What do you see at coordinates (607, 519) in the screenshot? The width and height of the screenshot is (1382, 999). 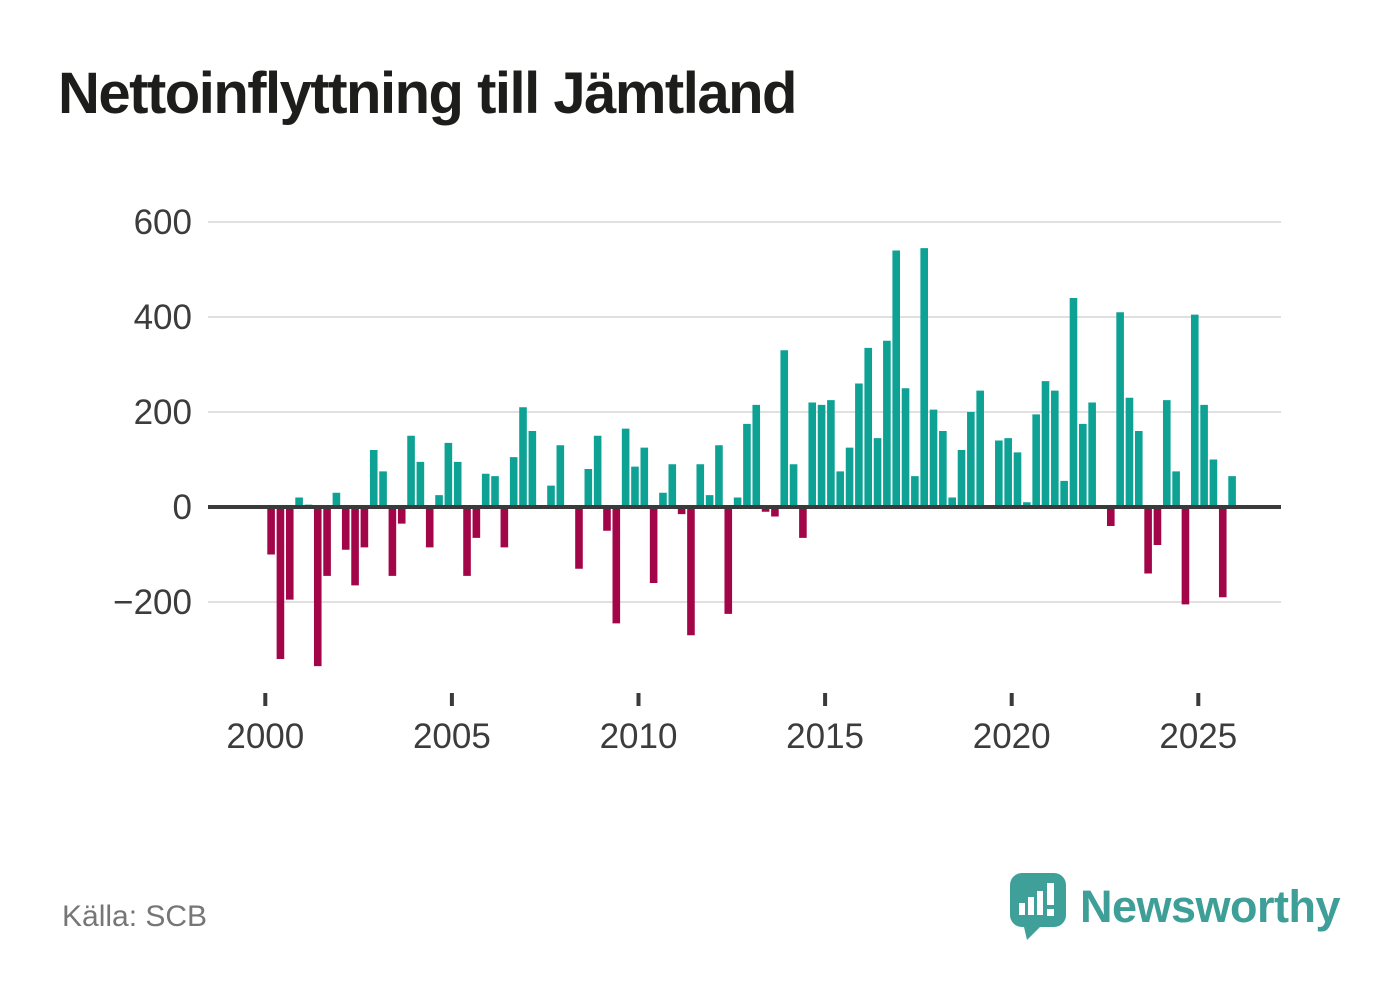 I see `bar-2009-Q1` at bounding box center [607, 519].